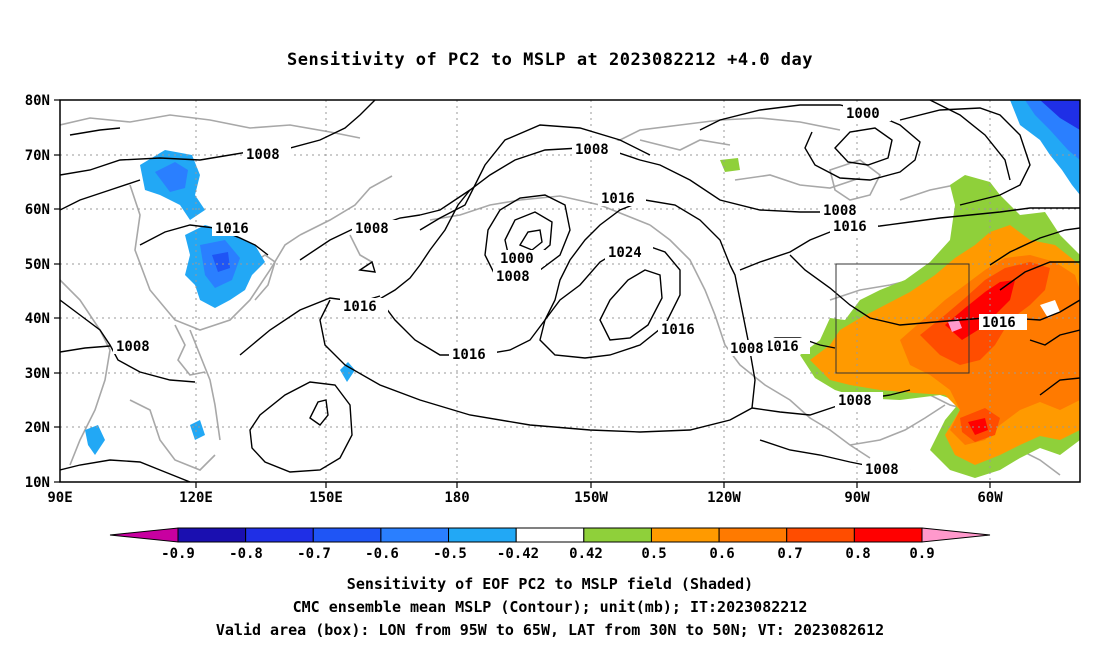  What do you see at coordinates (37, 374) in the screenshot?
I see `lat-label: 30N` at bounding box center [37, 374].